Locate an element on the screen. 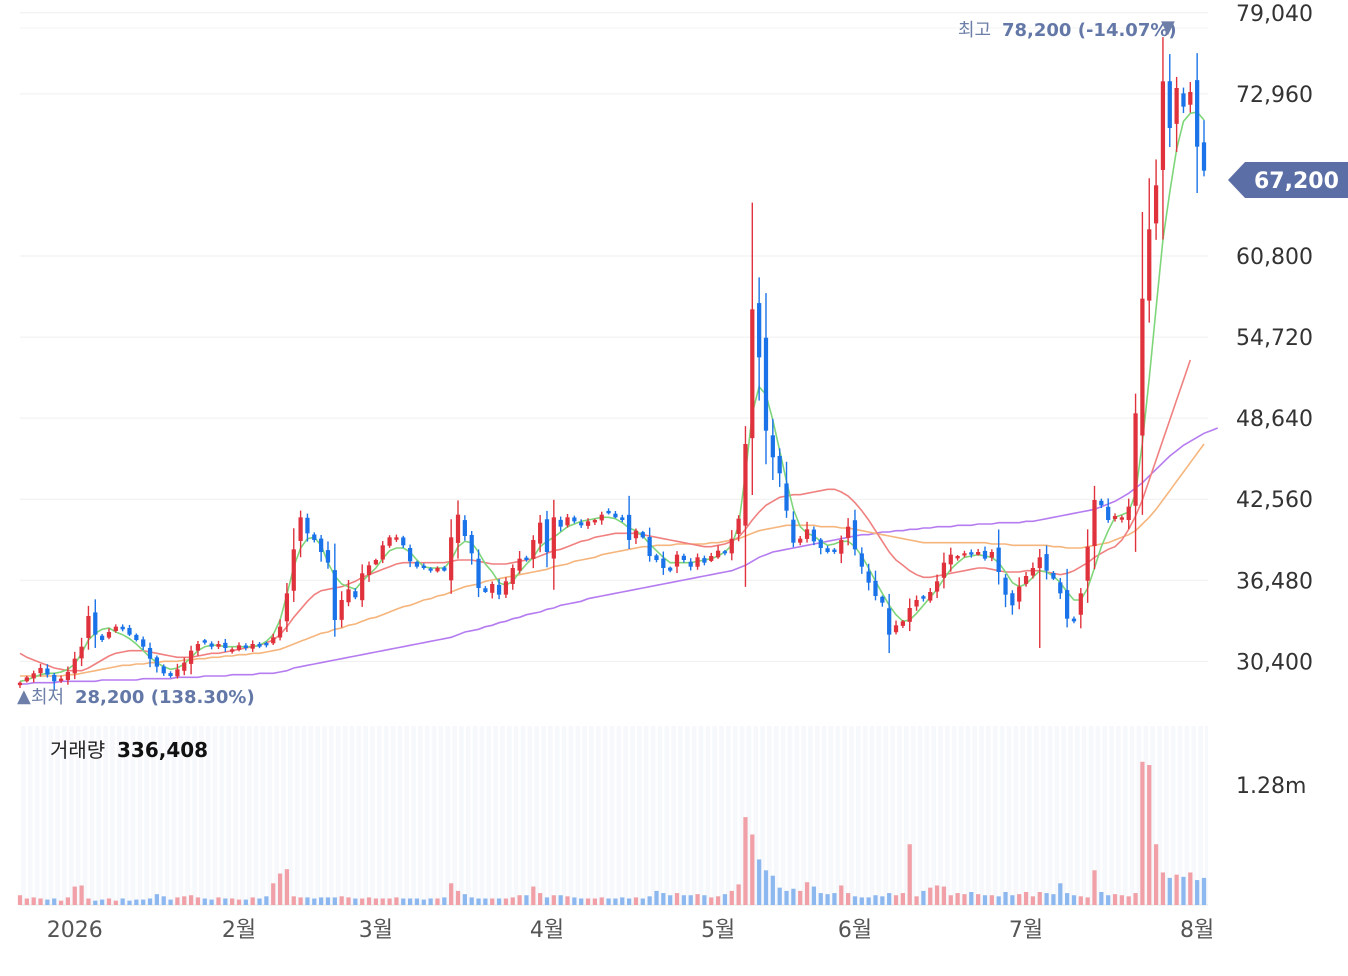  low-annotation: ▲ 최저 28,200 (138.30%) is located at coordinates (136, 697).